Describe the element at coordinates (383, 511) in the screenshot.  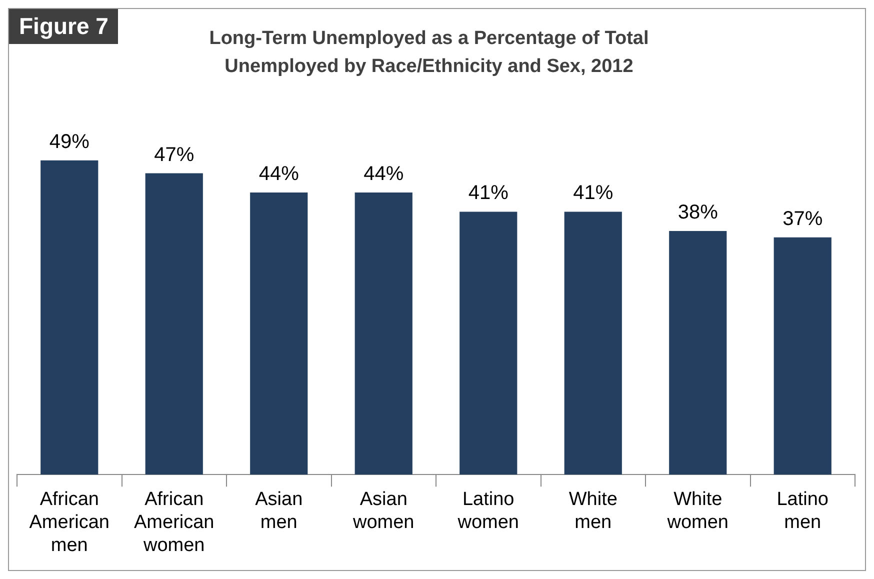
I see `x-tick-label: Asian women` at that location.